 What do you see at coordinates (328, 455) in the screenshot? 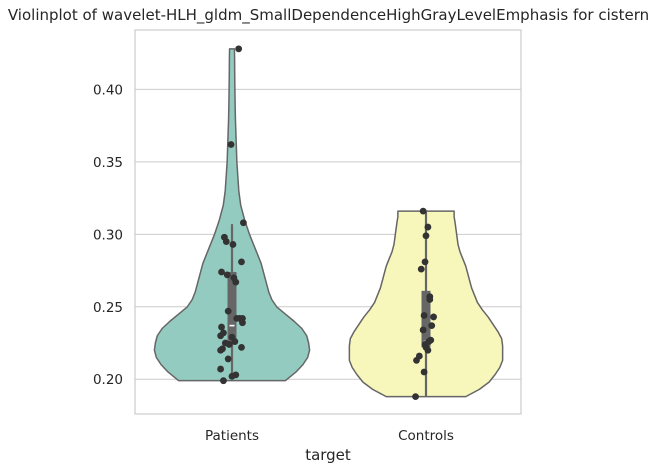
I see `x-axis-label: target` at bounding box center [328, 455].